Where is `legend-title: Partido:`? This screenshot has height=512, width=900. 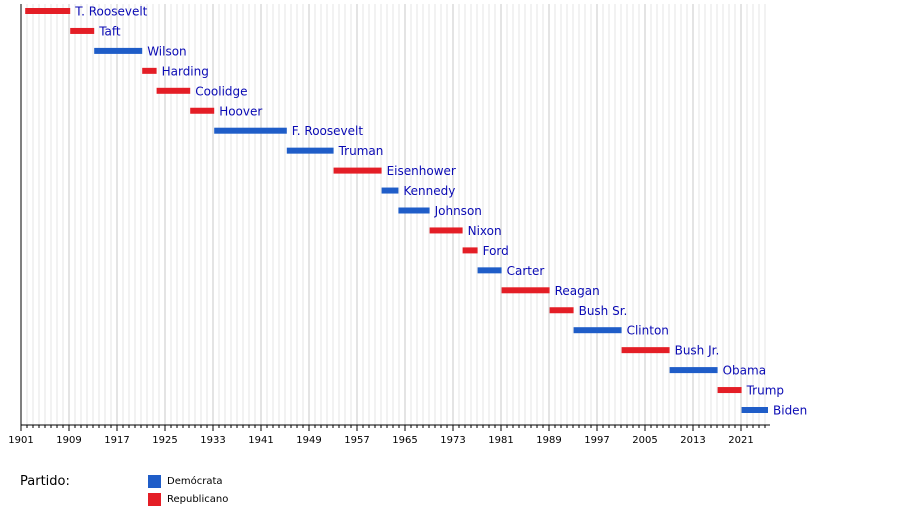 legend-title: Partido: is located at coordinates (45, 481).